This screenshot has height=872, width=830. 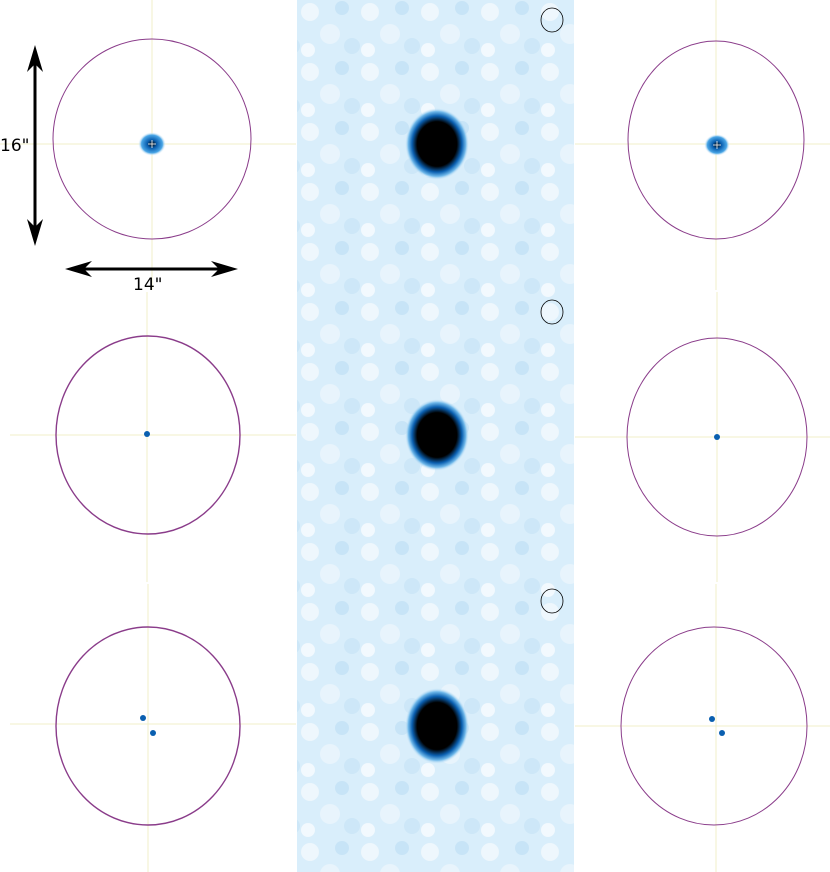 What do you see at coordinates (35, 58) in the screenshot?
I see `arrow-head-up-icon` at bounding box center [35, 58].